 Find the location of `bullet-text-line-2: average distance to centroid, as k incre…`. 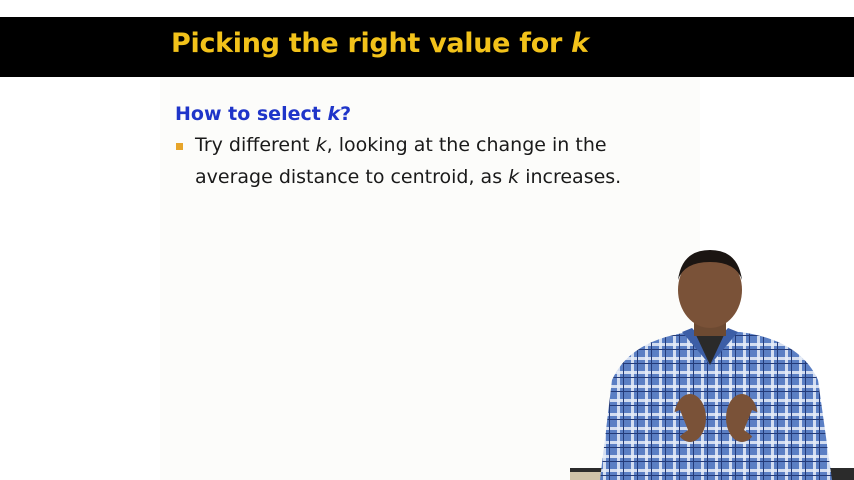

bullet-text-line-2: average distance to centroid, as k incre… is located at coordinates (408, 177).